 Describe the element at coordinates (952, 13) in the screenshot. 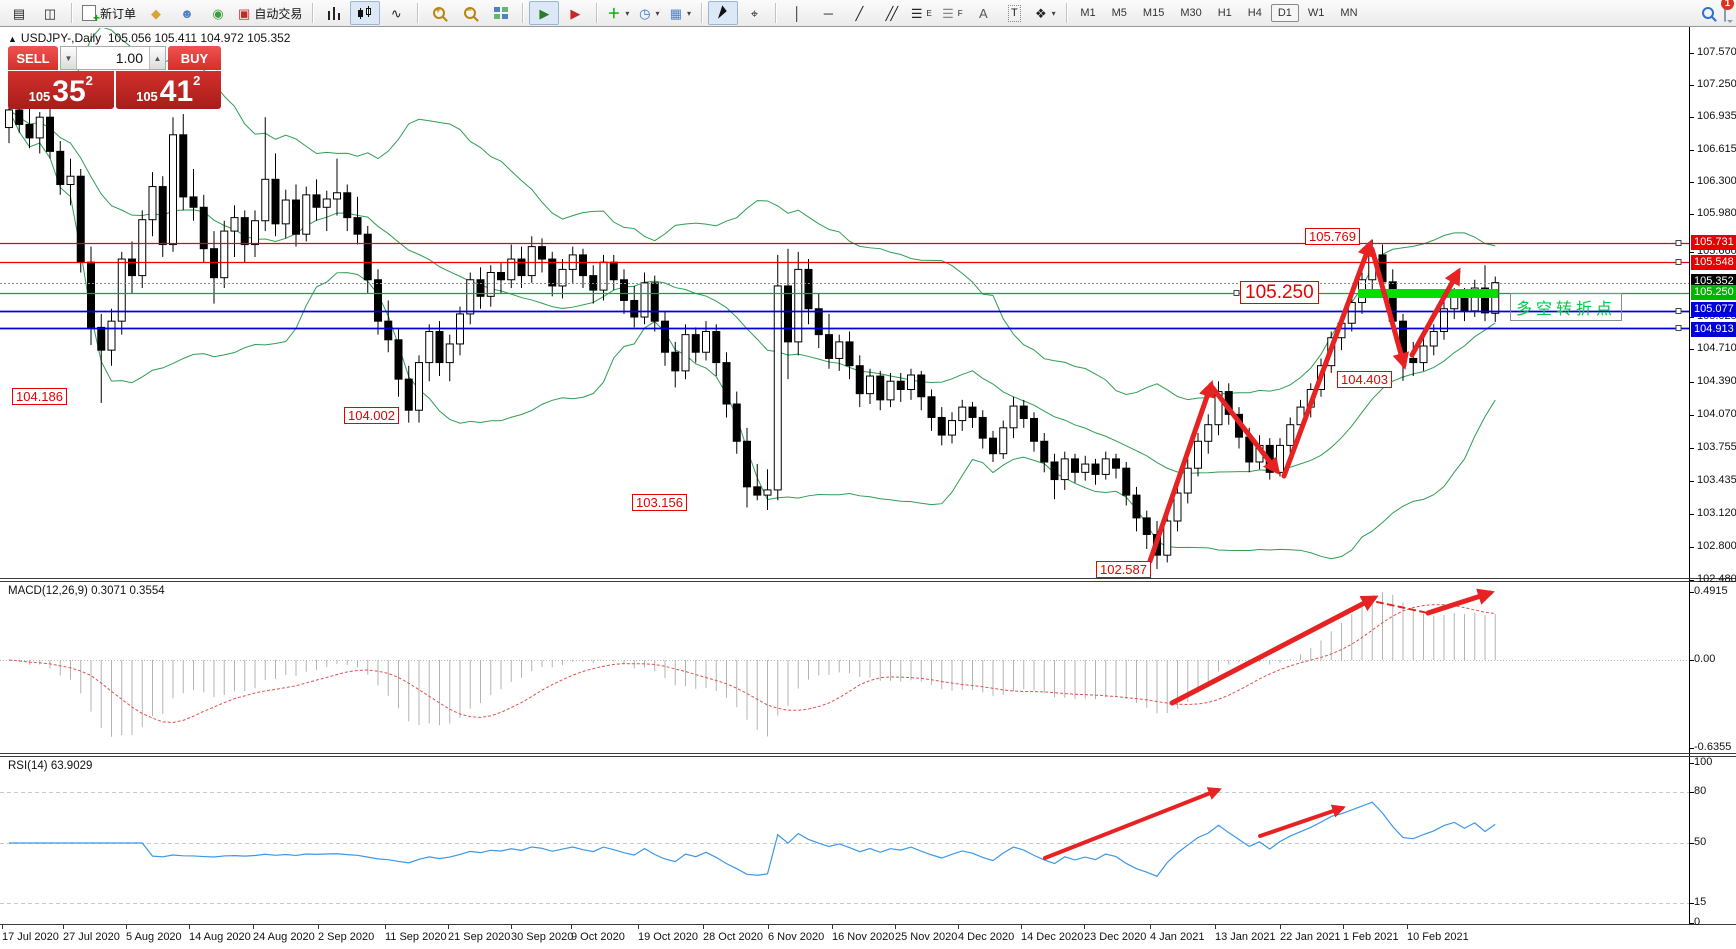

I see `fibonacci-fan-tool: ☰ F` at that location.